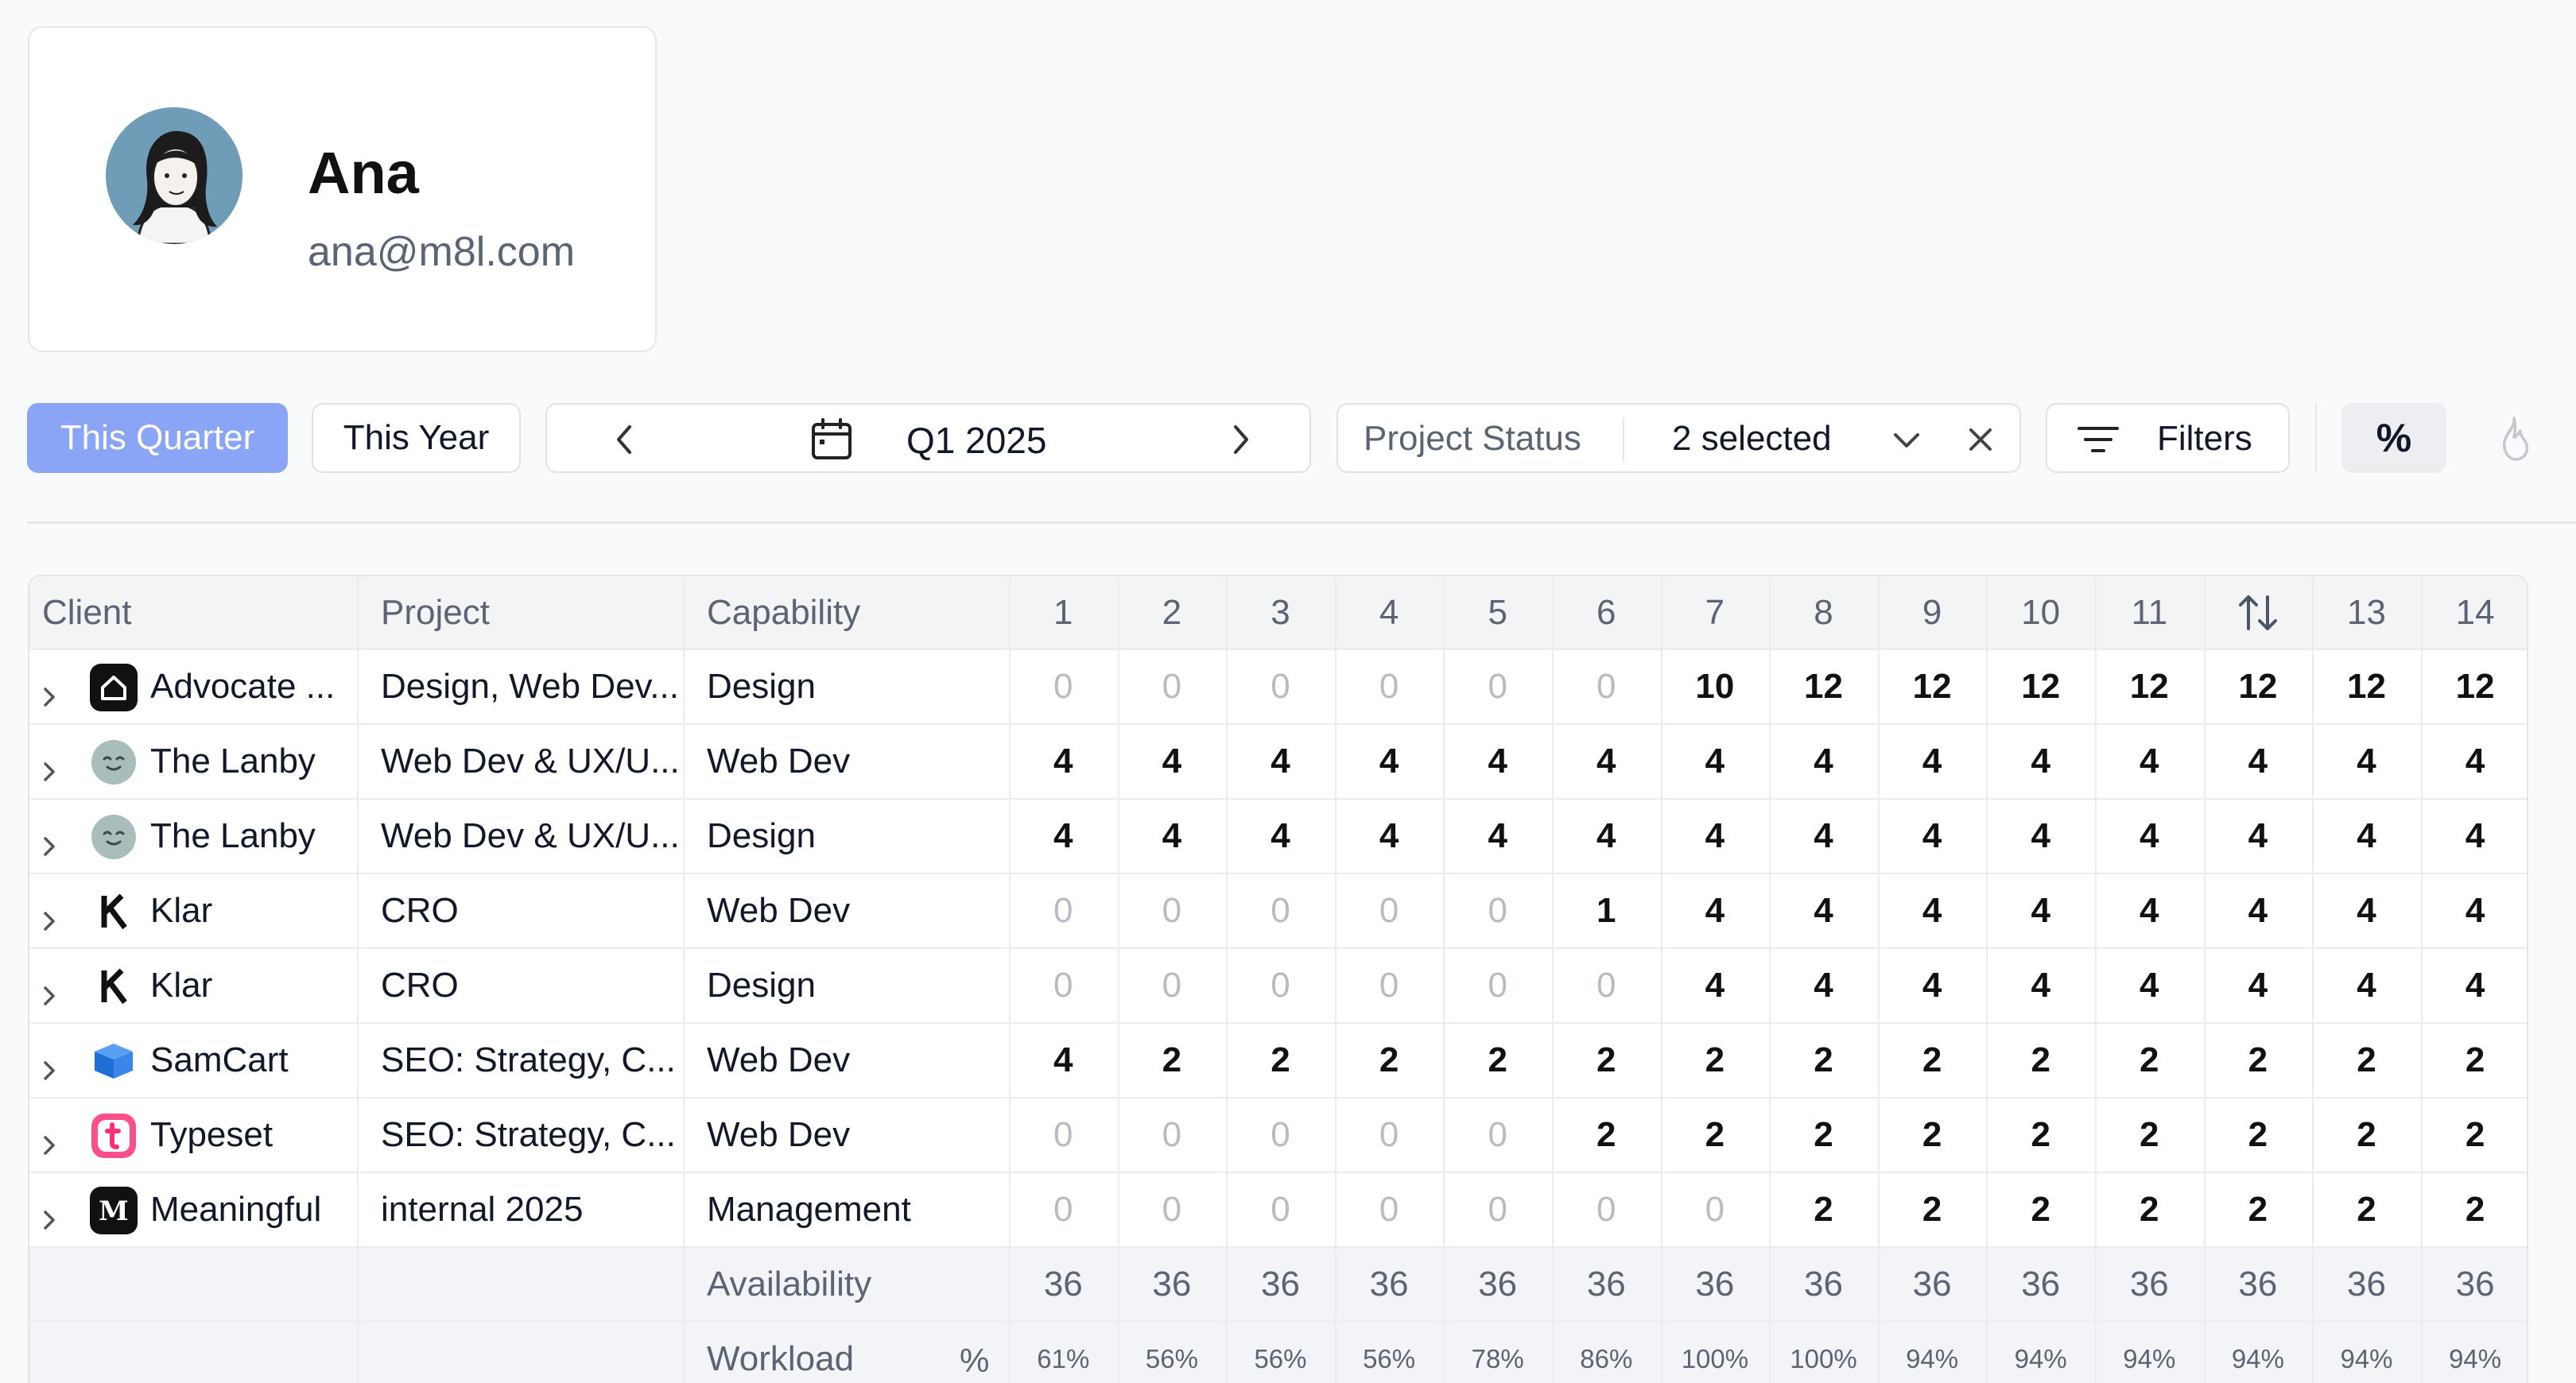 This screenshot has width=2576, height=1383. What do you see at coordinates (625, 444) in the screenshot?
I see `chevron-left-icon` at bounding box center [625, 444].